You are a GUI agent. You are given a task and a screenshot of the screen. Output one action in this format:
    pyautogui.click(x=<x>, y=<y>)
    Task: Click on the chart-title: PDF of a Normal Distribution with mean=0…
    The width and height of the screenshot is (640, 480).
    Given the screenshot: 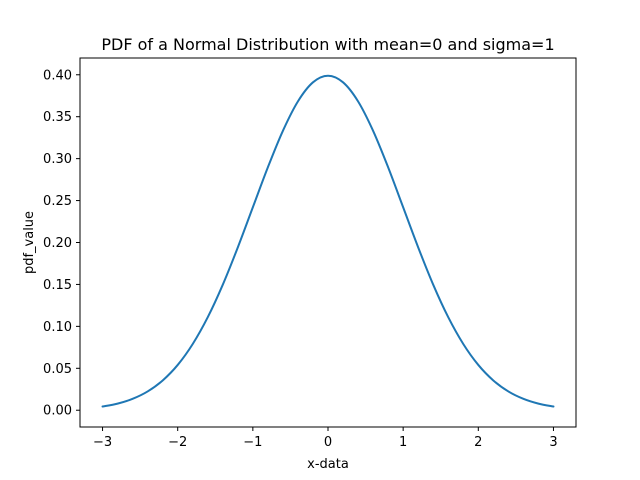 What is the action you would take?
    pyautogui.click(x=327, y=44)
    